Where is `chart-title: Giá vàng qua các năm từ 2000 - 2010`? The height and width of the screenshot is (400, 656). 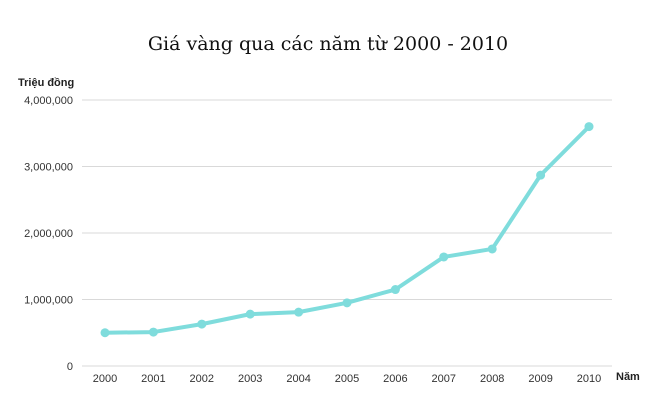
chart-title: Giá vàng qua các năm từ 2000 - 2010 is located at coordinates (328, 44).